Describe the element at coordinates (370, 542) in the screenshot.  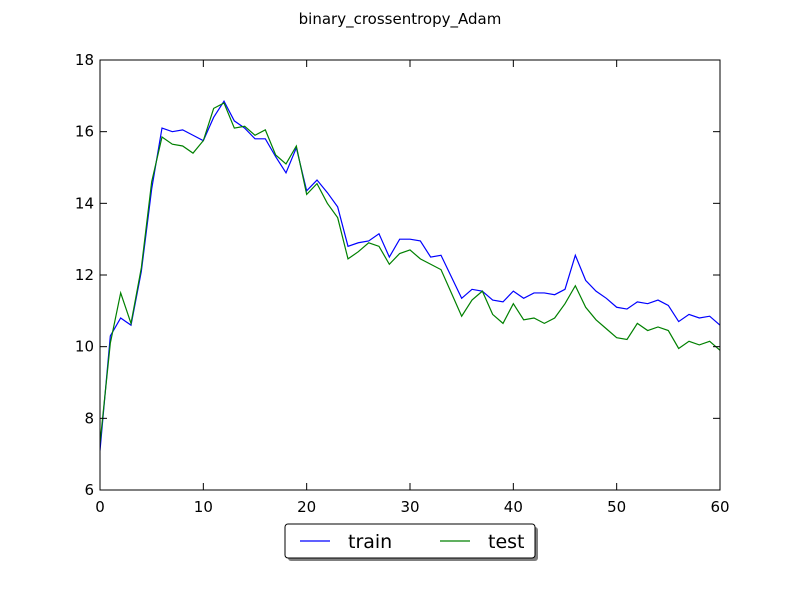
I see `legend-label-train: train` at that location.